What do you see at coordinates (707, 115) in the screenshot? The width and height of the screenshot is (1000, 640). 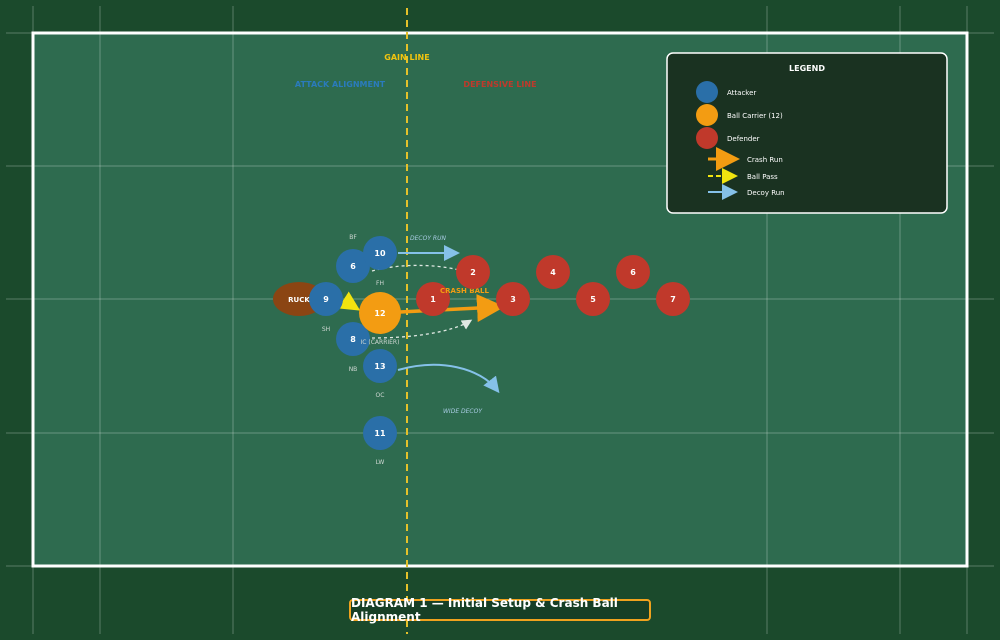 I see `legend-carrier-swatch` at bounding box center [707, 115].